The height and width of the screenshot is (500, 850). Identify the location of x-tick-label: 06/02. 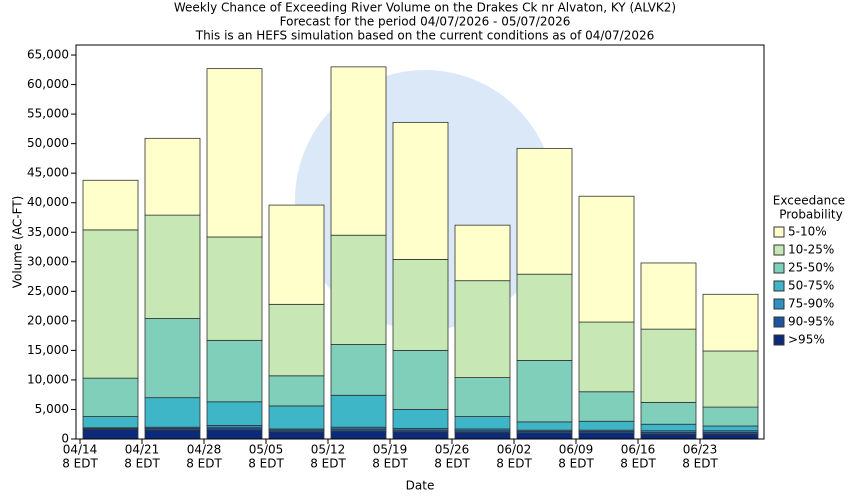
(514, 450).